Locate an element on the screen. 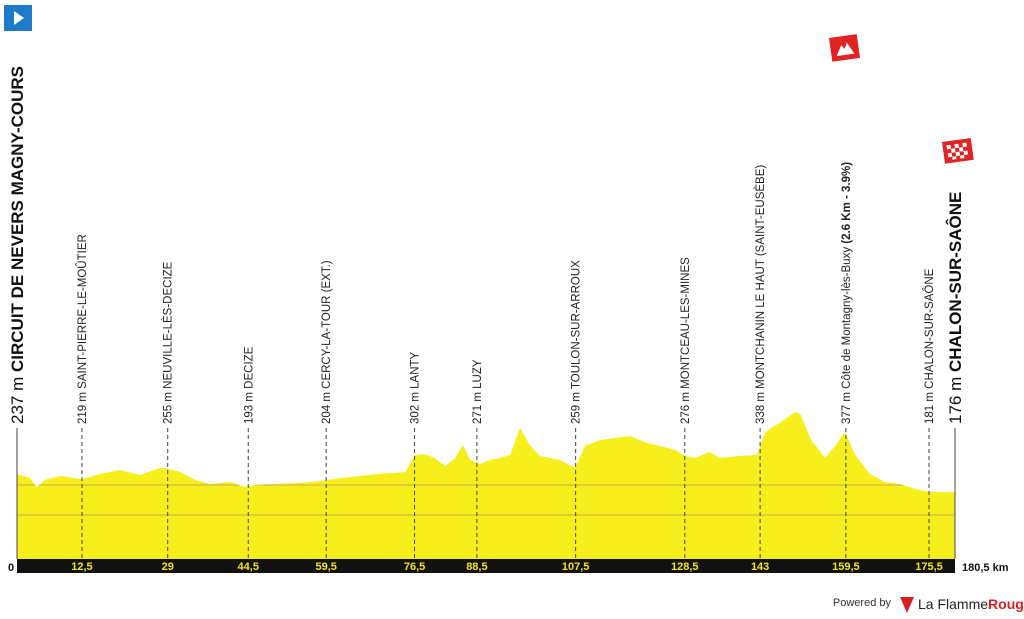 The image size is (1024, 619). waypoint-name: SAINT-PIERRE-LE-MOÛTIER is located at coordinates (82, 311).